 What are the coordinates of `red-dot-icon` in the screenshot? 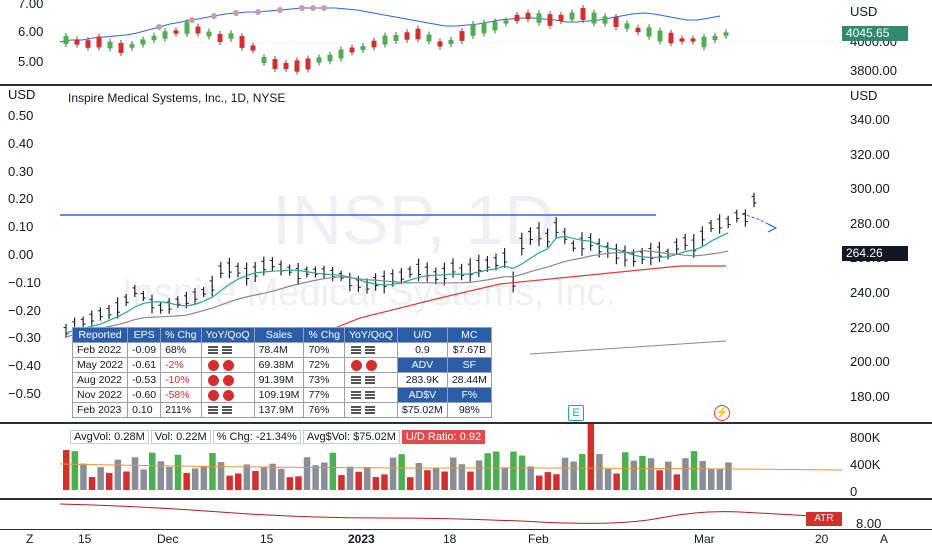 It's located at (213, 395).